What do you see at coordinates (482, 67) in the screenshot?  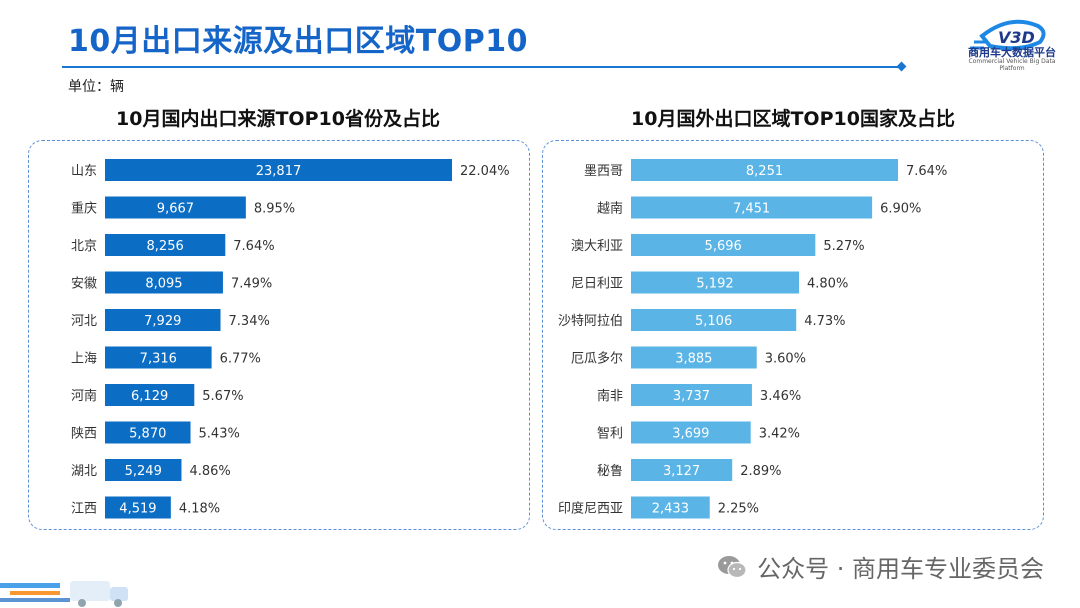 I see `title-underline` at bounding box center [482, 67].